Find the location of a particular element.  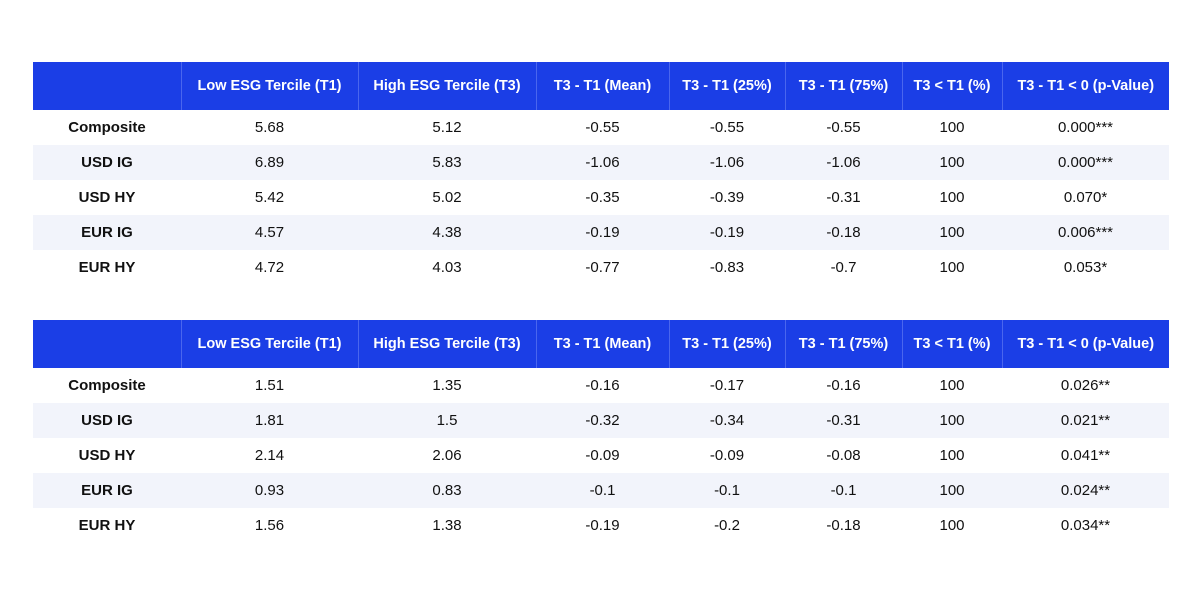

row-label: Composite is located at coordinates (107, 385).